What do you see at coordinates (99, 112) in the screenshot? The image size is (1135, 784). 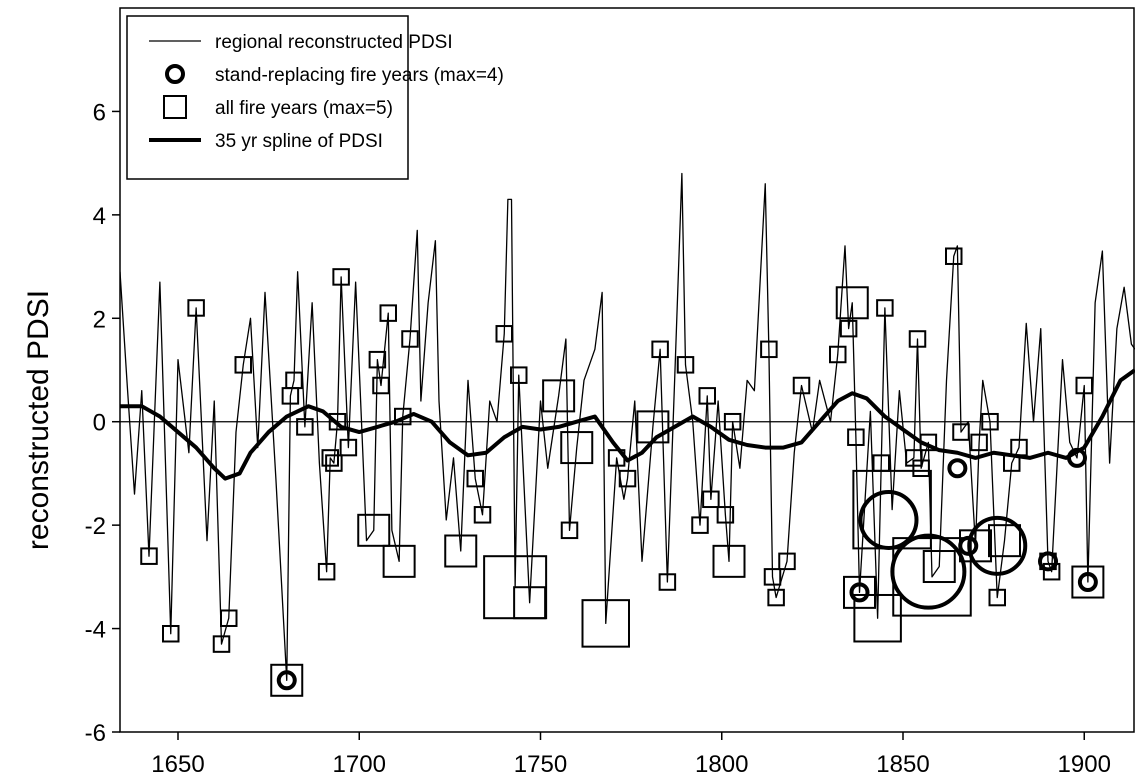 I see `y-tick-label: 6` at bounding box center [99, 112].